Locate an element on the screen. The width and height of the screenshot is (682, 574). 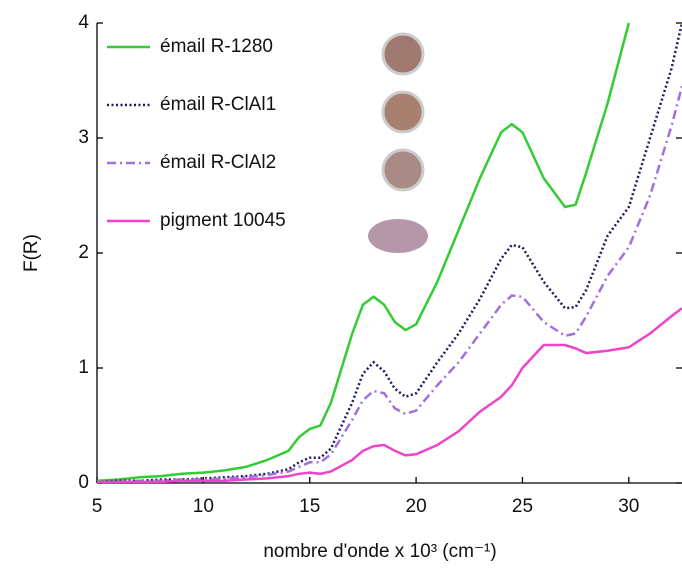
y-tick-label: 2 is located at coordinates (83, 252).